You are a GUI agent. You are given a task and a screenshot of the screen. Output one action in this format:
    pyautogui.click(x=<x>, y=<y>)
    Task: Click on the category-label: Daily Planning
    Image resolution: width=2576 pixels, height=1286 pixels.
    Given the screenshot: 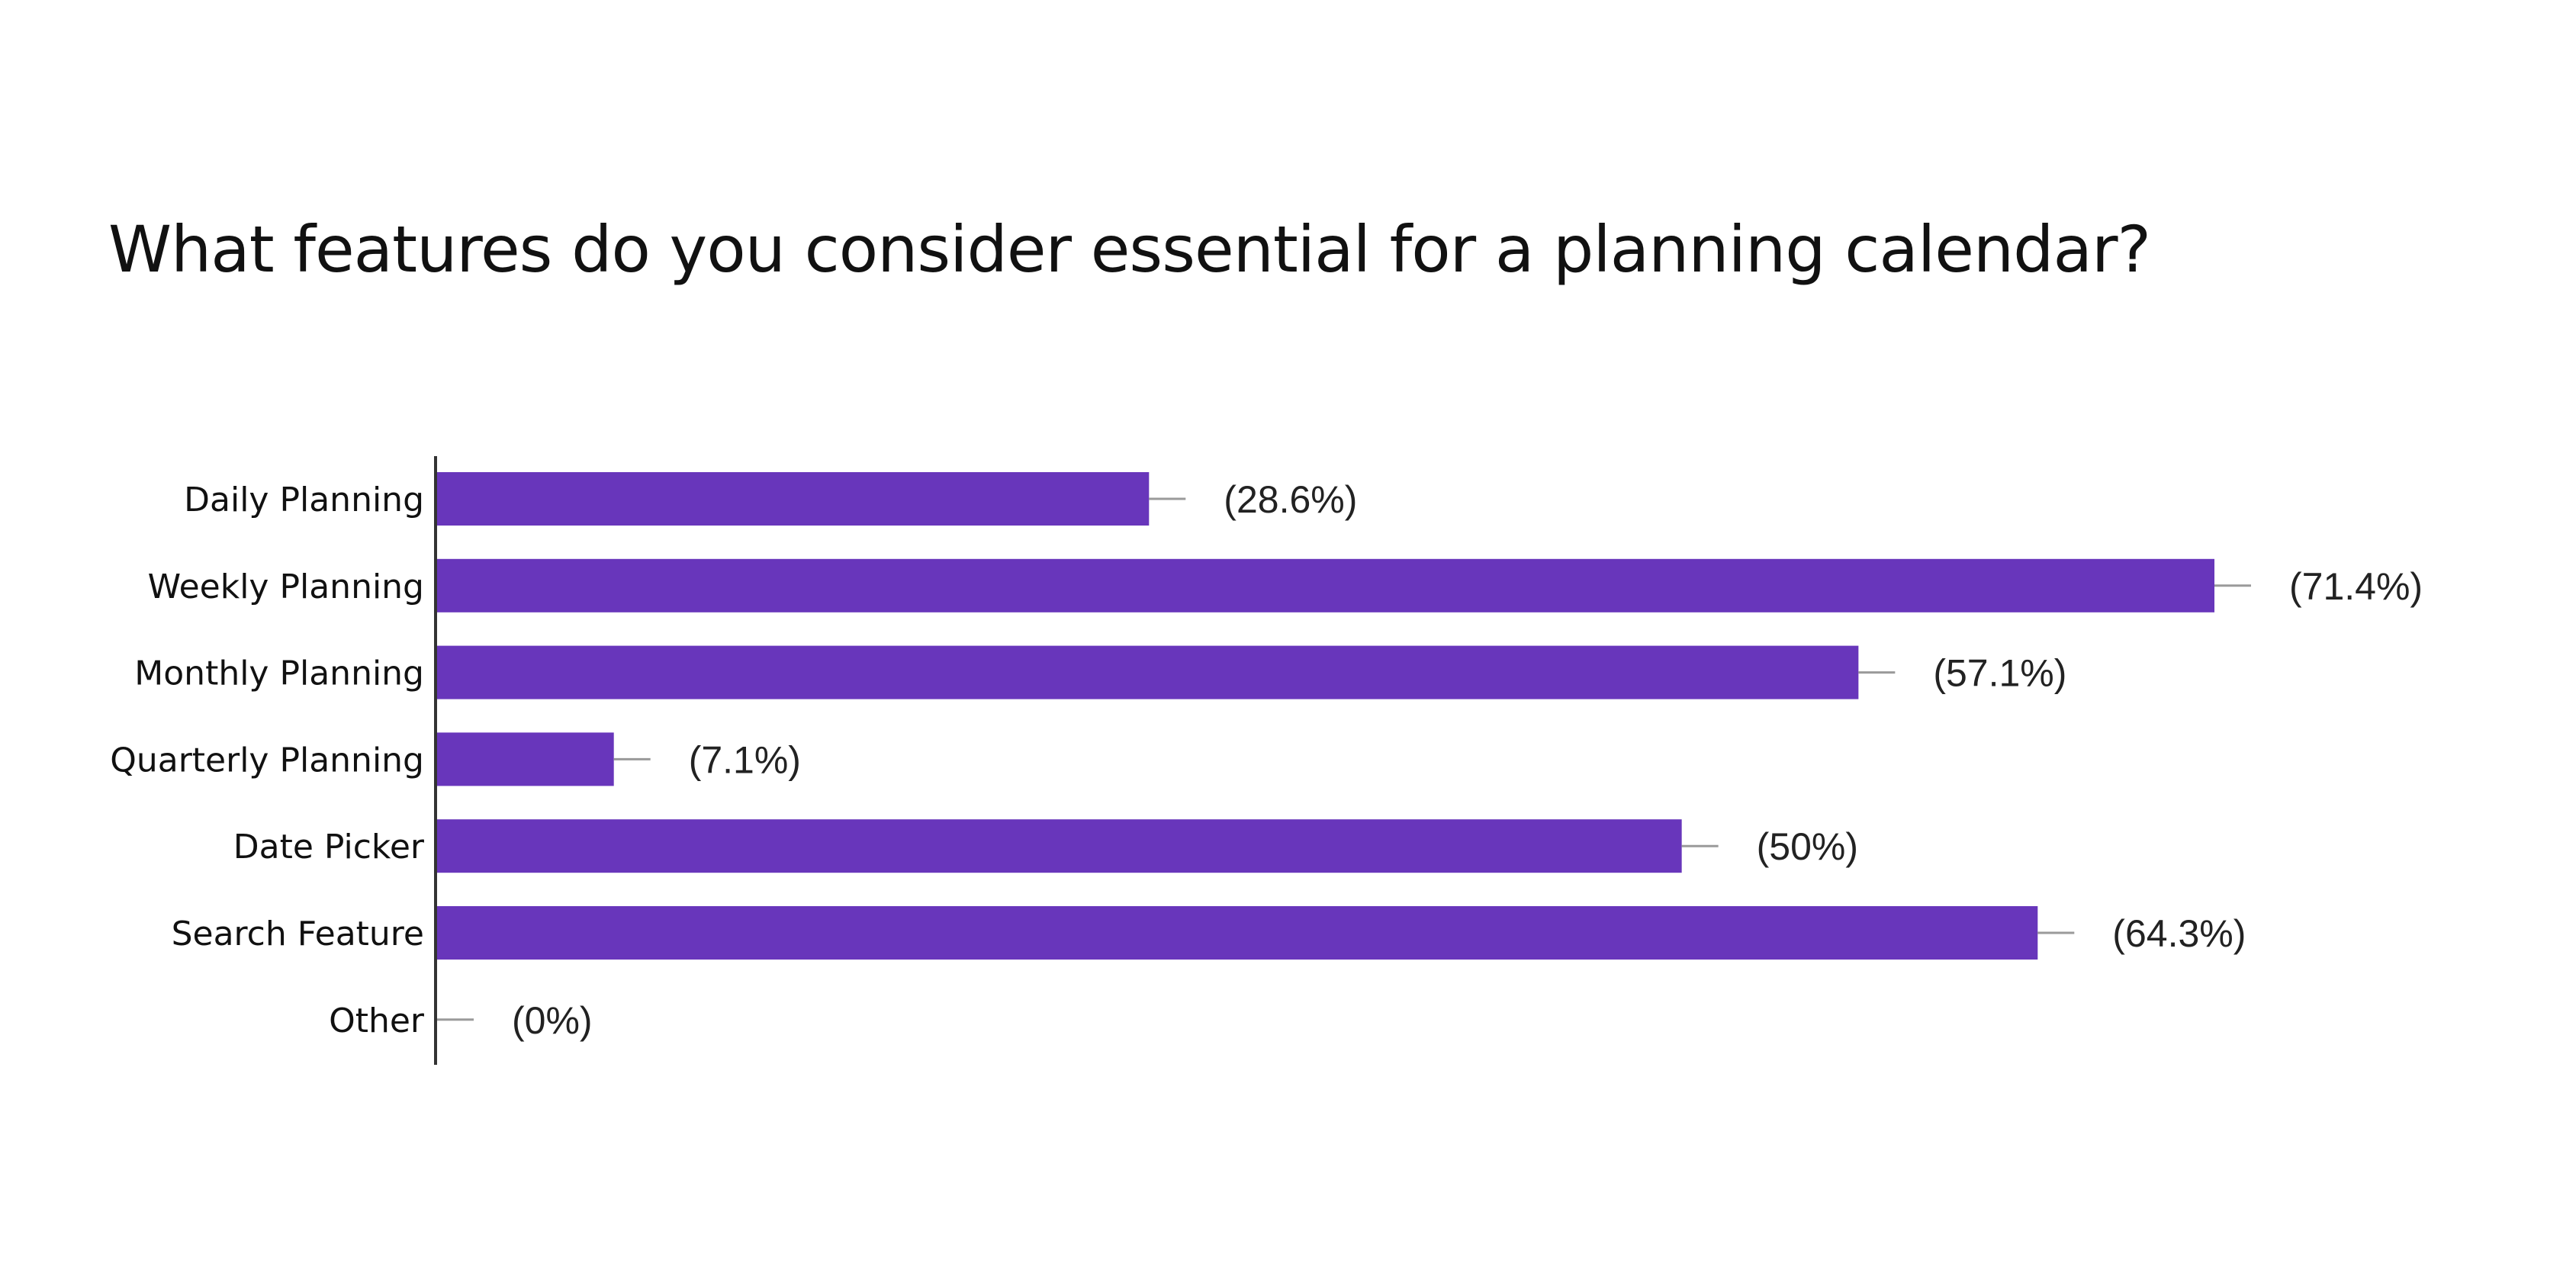 What is the action you would take?
    pyautogui.click(x=304, y=500)
    